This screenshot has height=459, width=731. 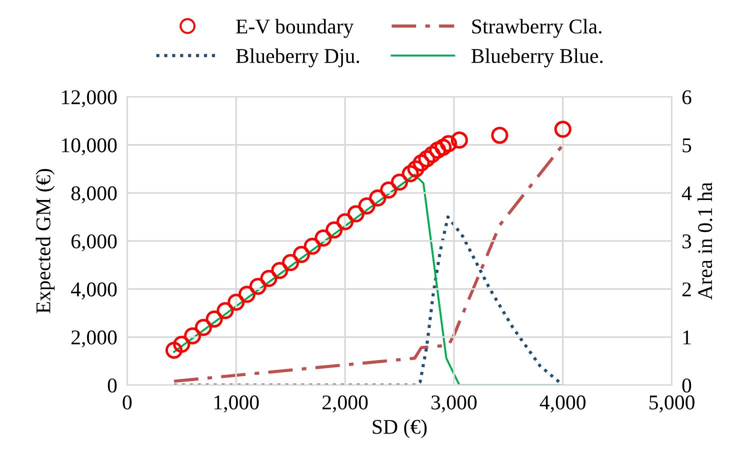 What do you see at coordinates (672, 403) in the screenshot?
I see `x-tick-label: 5,000` at bounding box center [672, 403].